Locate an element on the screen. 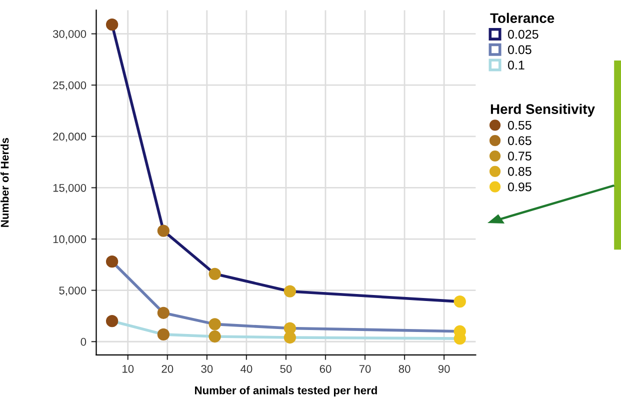 This screenshot has height=408, width=621. x-tick-label: 60 is located at coordinates (326, 368).